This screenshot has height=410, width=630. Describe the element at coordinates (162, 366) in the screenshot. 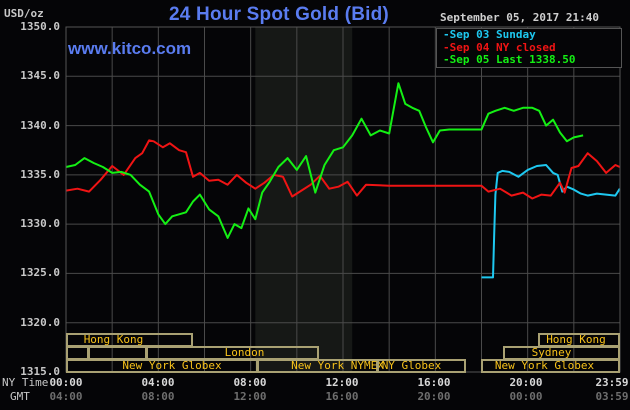

I see `session-new-york-globex: New York Globex` at that location.